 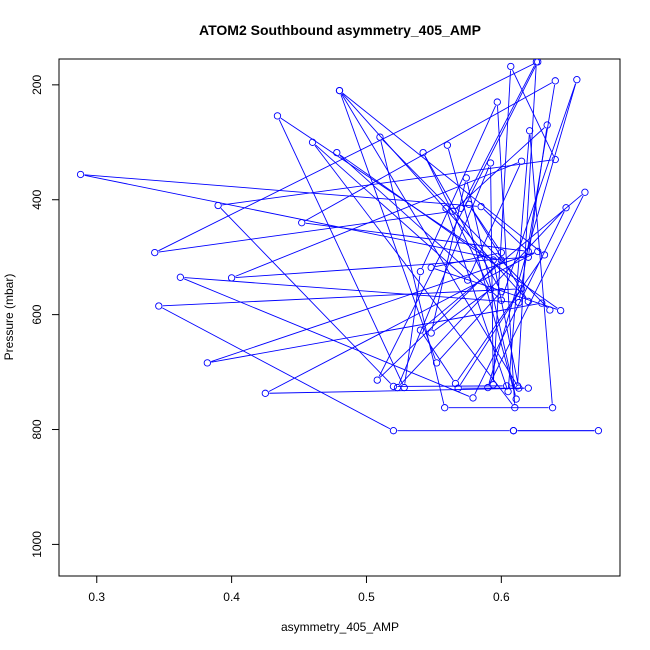 What do you see at coordinates (340, 627) in the screenshot?
I see `x-axis-label: asymmetry_405_AMP` at bounding box center [340, 627].